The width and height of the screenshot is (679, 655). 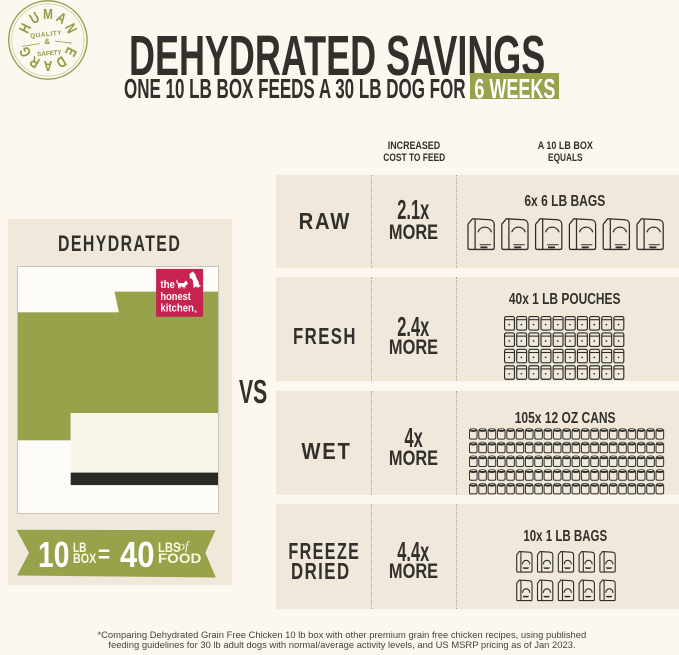 I want to click on svg-text: E, so click(x=71, y=52).